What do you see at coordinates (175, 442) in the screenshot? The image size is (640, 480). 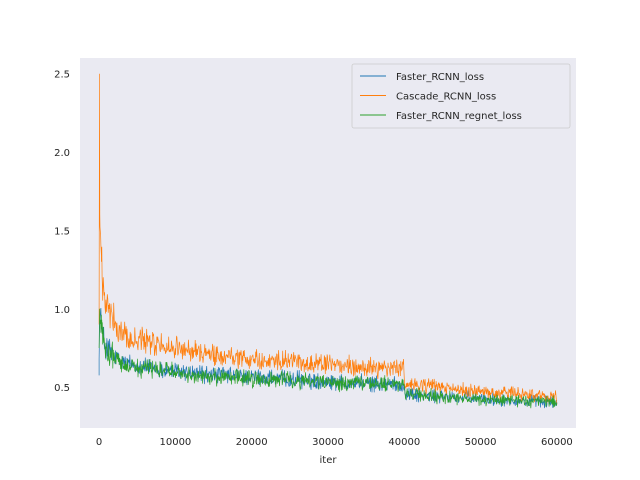 I see `x-tick-label: 10000` at bounding box center [175, 442].